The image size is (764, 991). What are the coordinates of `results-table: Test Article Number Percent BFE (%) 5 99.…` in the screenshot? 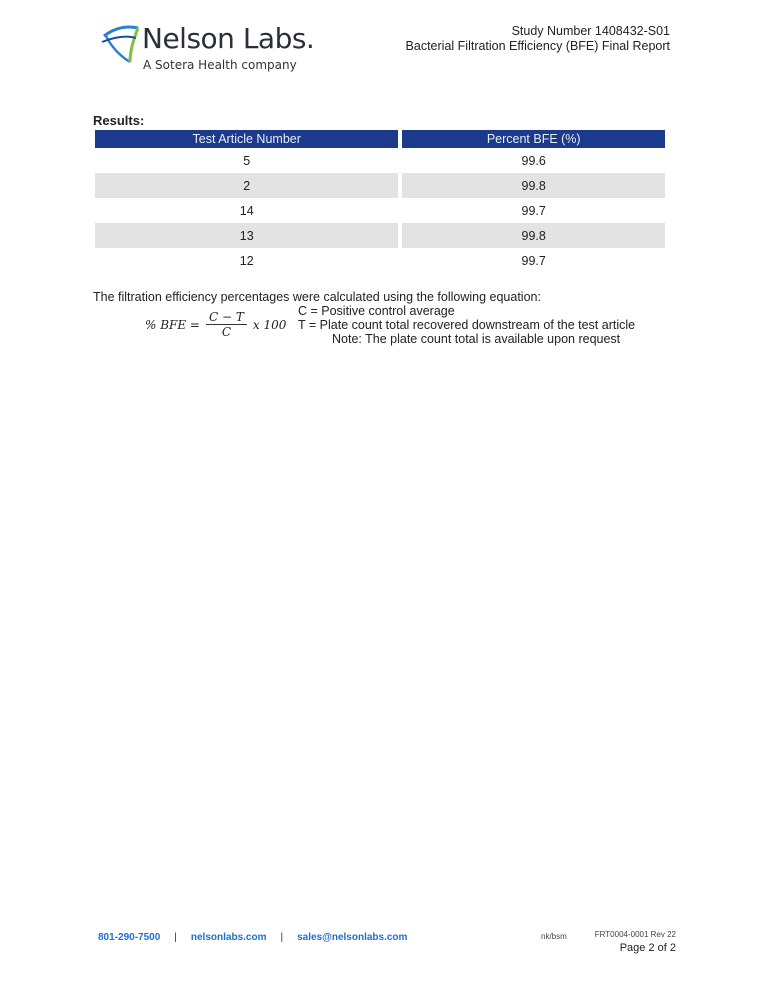 It's located at (380, 201).